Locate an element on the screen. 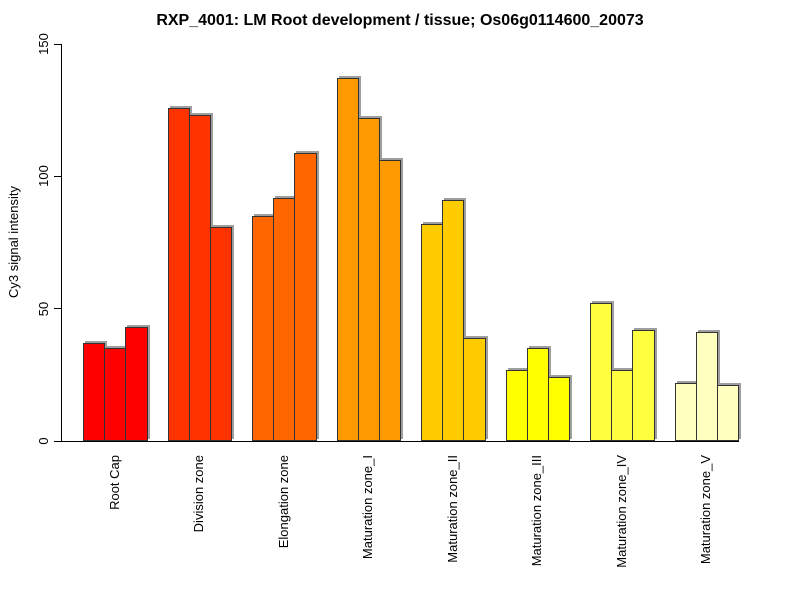  y-tick-label: 0 is located at coordinates (43, 441).